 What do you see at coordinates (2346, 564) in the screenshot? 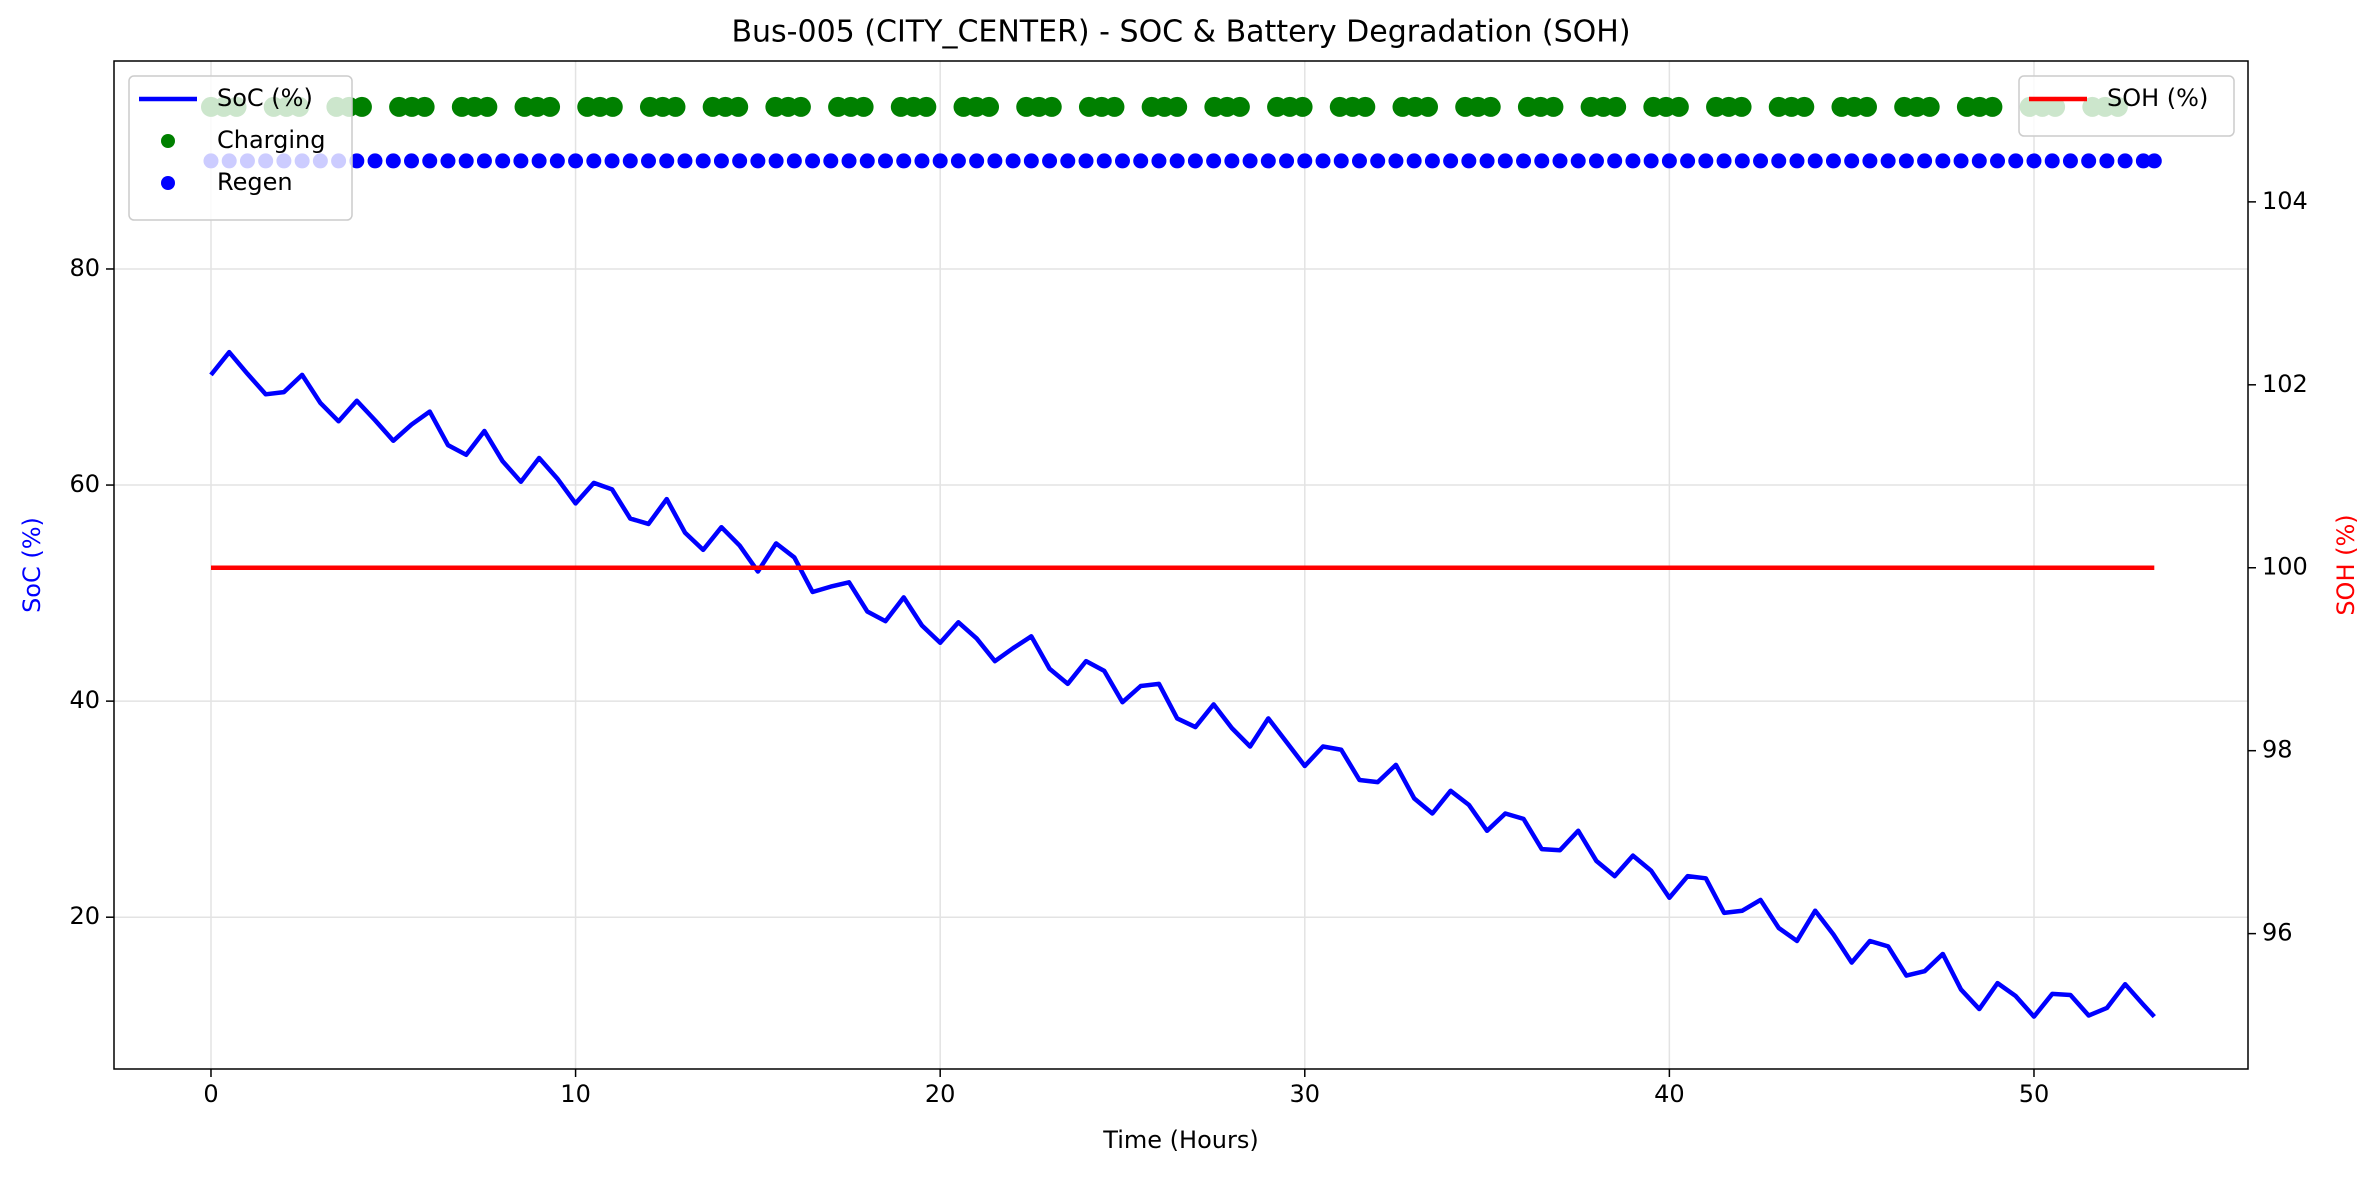
I see `y2-axis-label: SOH (%)` at bounding box center [2346, 564].